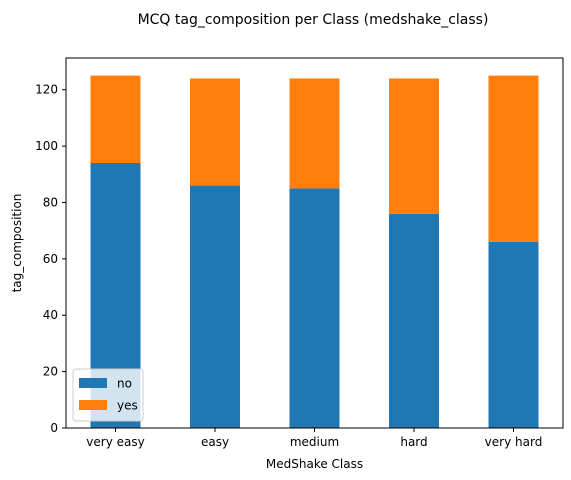 The height and width of the screenshot is (480, 571). Describe the element at coordinates (513, 334) in the screenshot. I see `bar-no-very-hard` at that location.